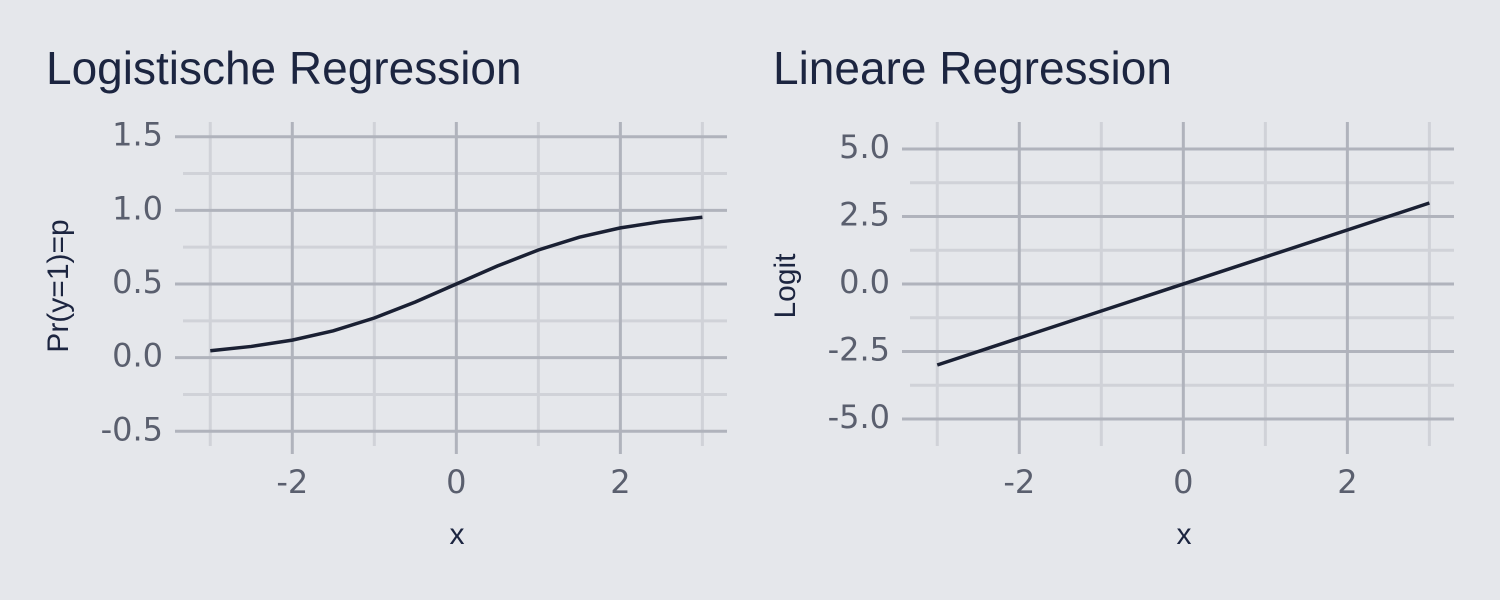  I want to click on y-axis-title: Logit, so click(785, 286).